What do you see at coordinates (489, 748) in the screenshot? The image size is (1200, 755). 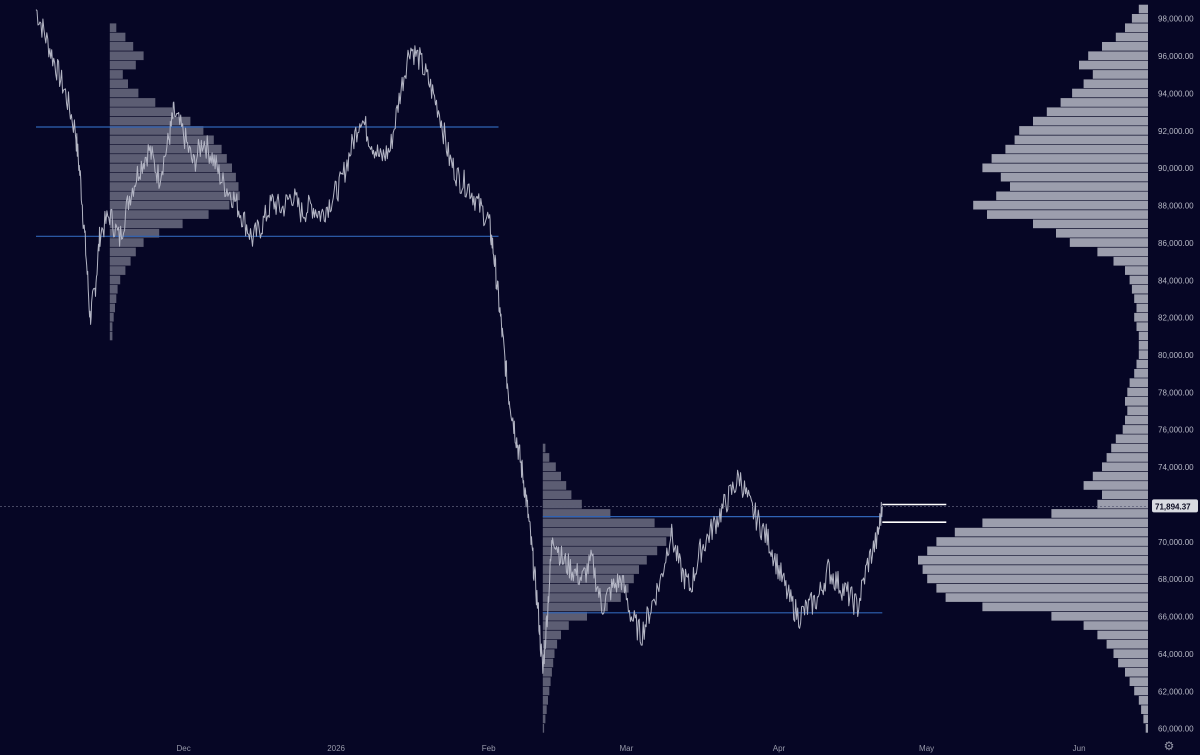 I see `x-tick-label: Feb` at bounding box center [489, 748].